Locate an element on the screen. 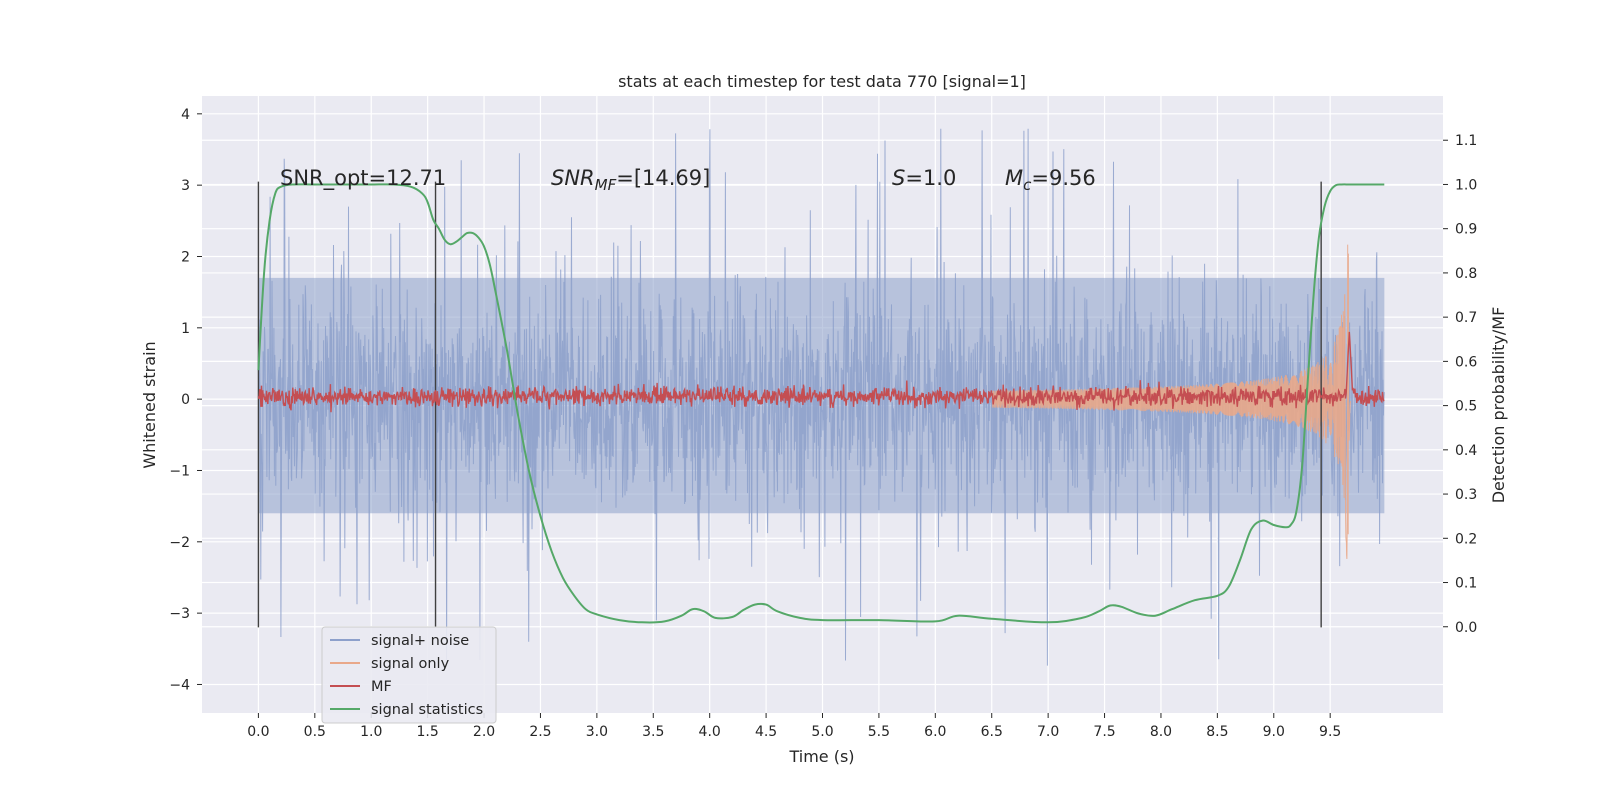 Image resolution: width=1600 pixels, height=800 pixels. mf-series is located at coordinates (821, 372).